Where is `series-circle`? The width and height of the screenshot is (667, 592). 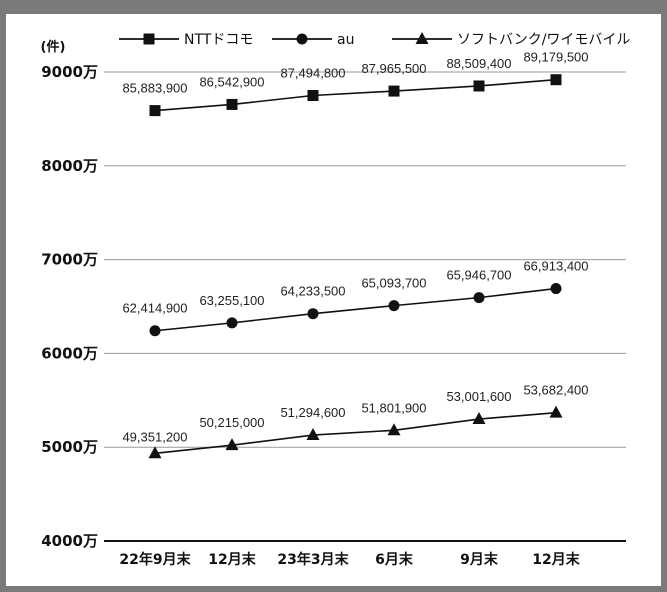
series-circle is located at coordinates (355, 310).